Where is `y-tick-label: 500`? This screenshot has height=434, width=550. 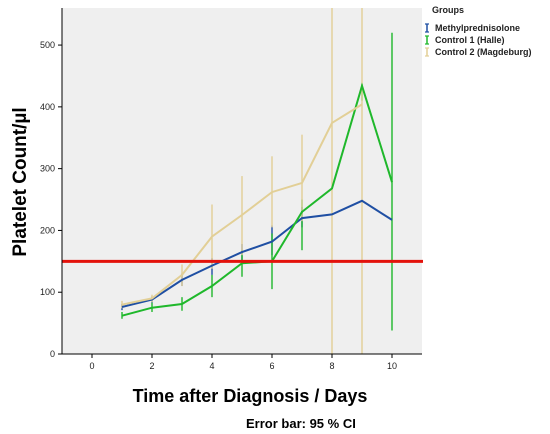 y-tick-label: 500 is located at coordinates (47, 45).